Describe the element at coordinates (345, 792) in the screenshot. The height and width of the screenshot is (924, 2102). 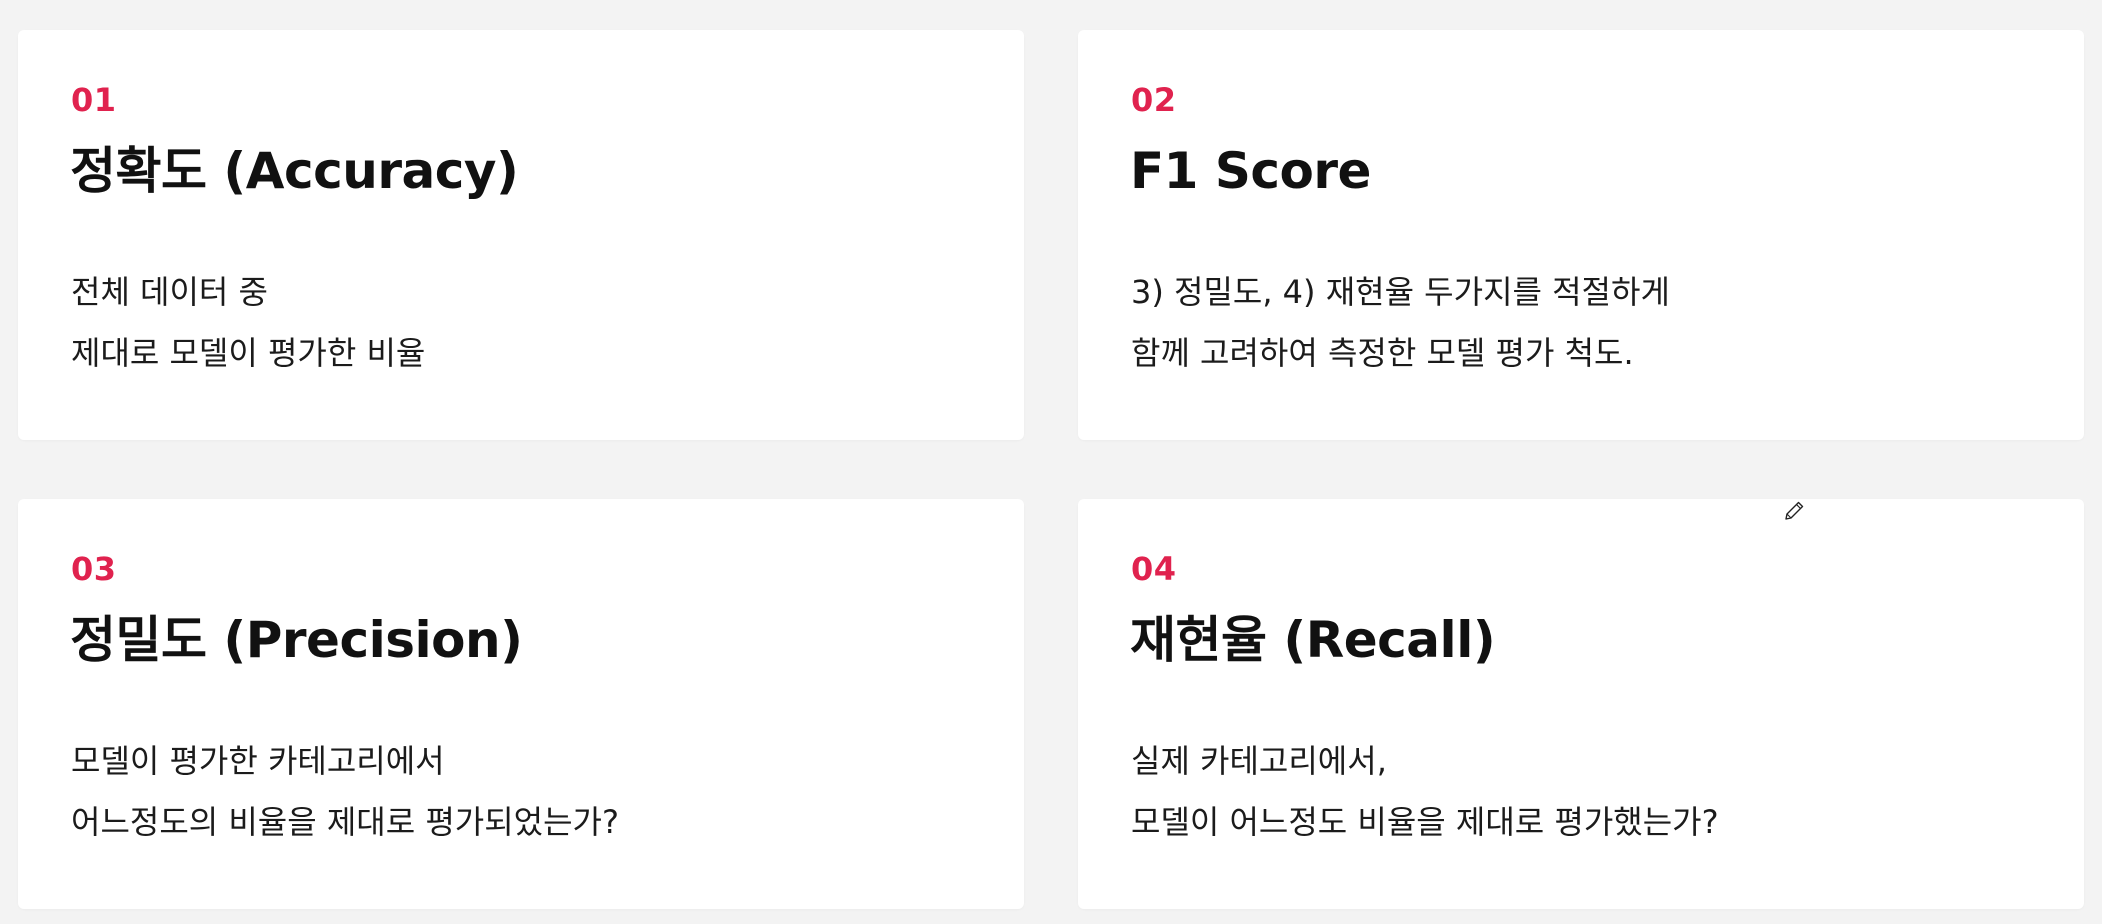
I see `card-description: 모델이 평가한 카테고리에서 어느정도의 비율을 제대로 평가되었는가?` at that location.